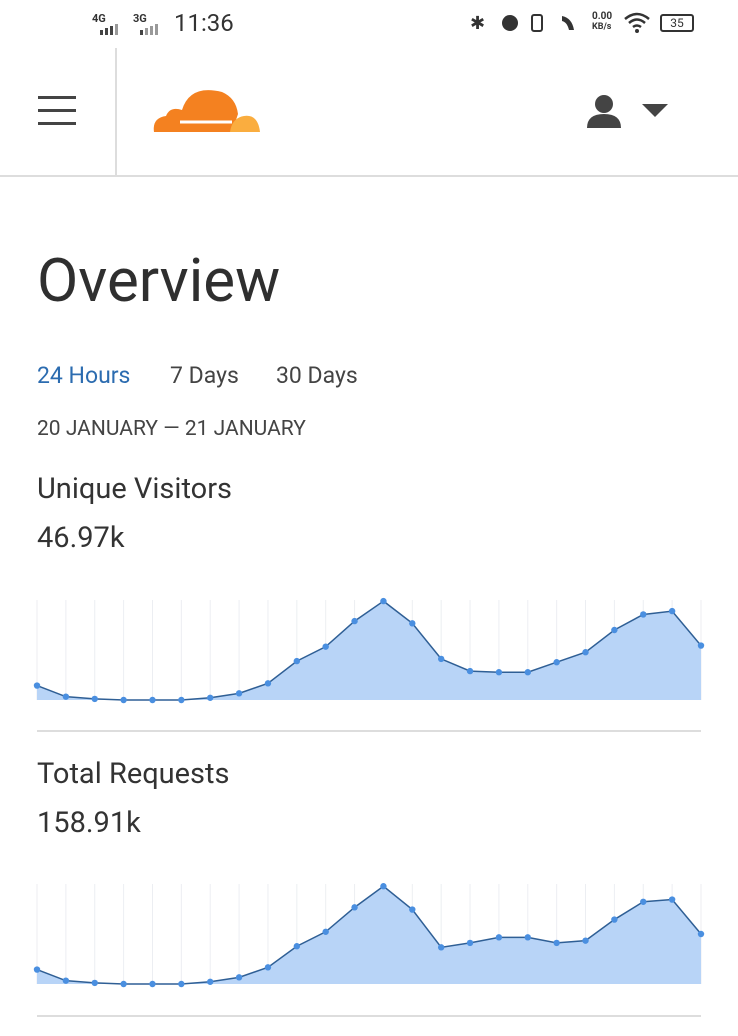 The width and height of the screenshot is (738, 1036). Describe the element at coordinates (602, 27) in the screenshot. I see `net-speed-unit: KB/s` at that location.